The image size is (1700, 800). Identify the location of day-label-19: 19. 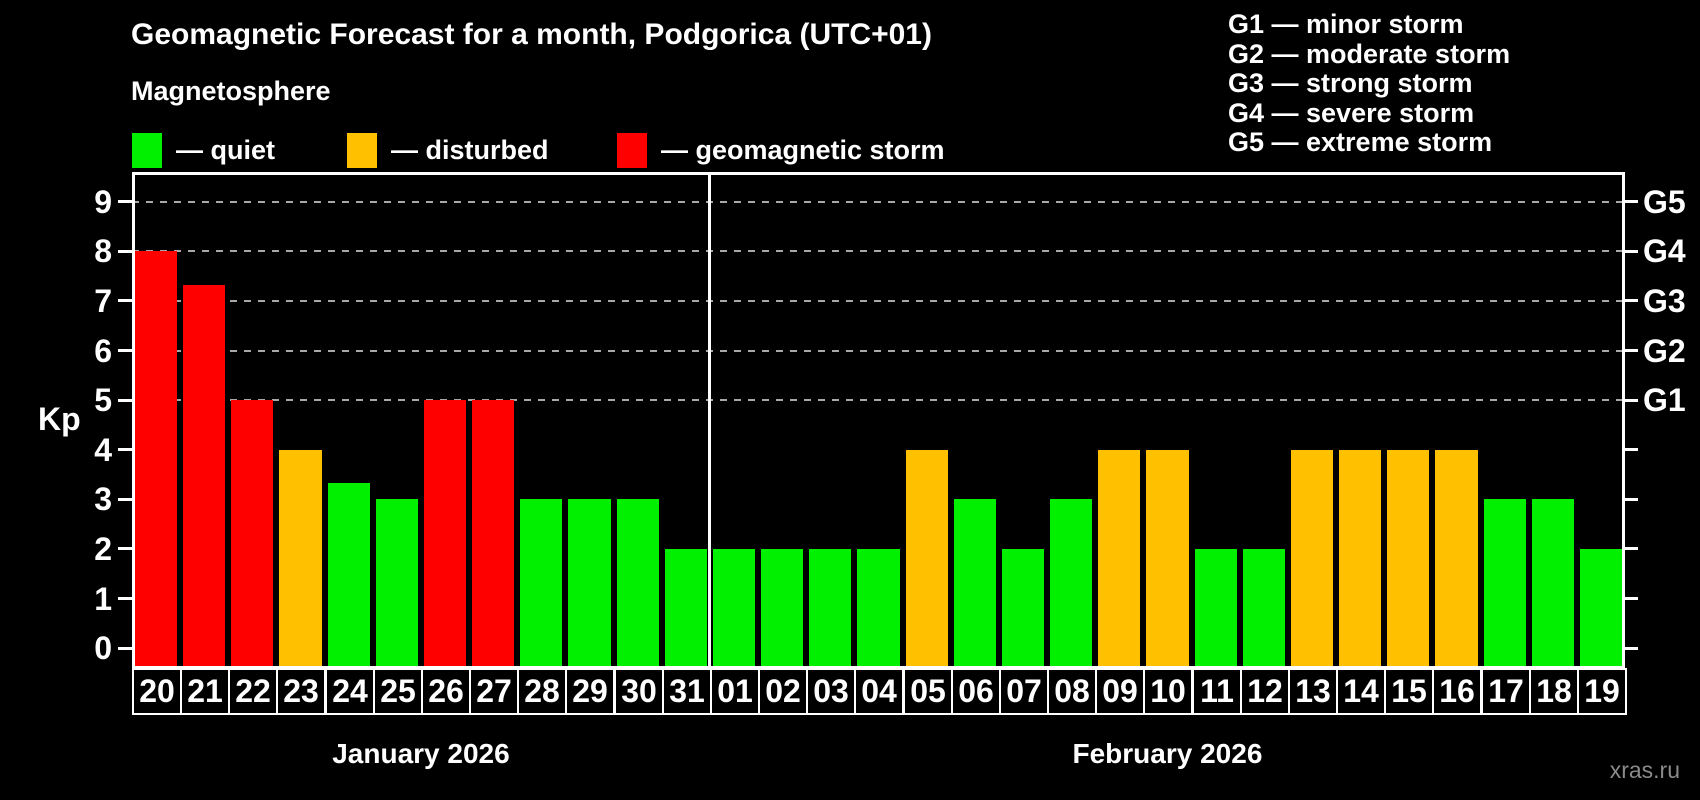
(1602, 691).